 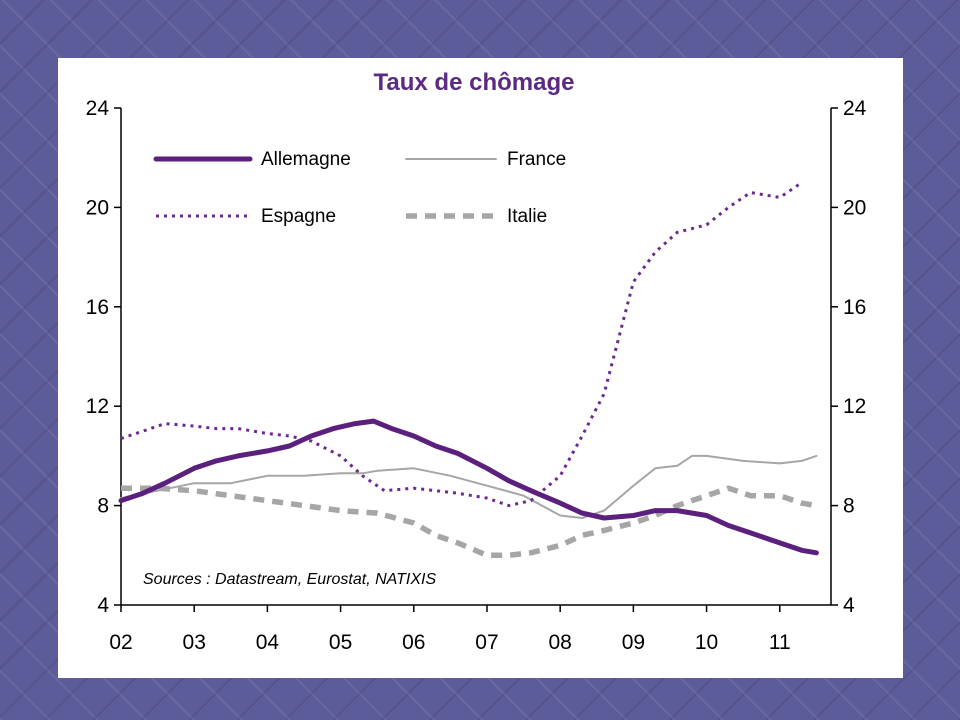 What do you see at coordinates (340, 642) in the screenshot?
I see `x-tick-label: 05` at bounding box center [340, 642].